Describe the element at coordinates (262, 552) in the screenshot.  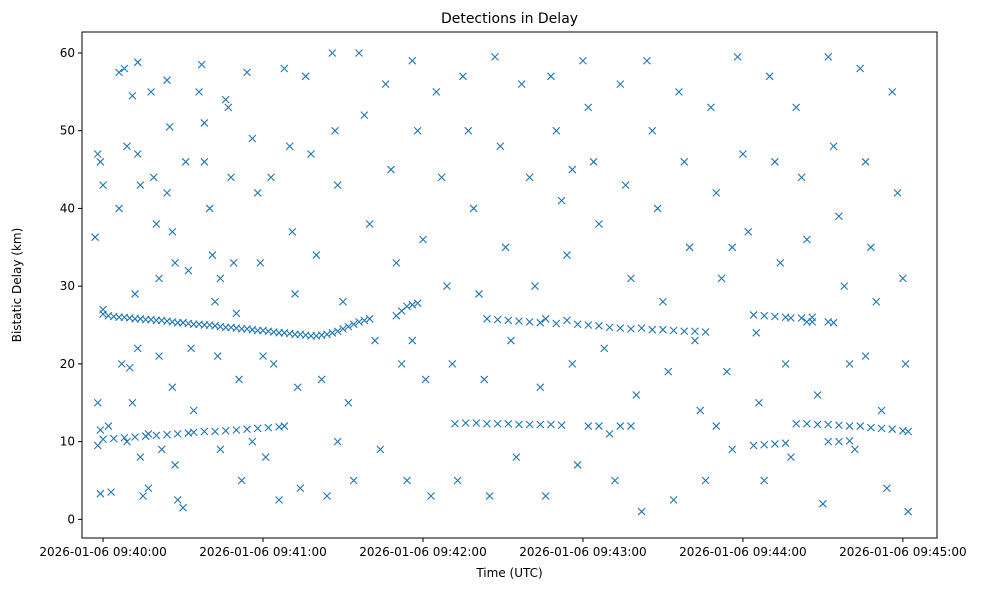
I see `x-tick-label: 2026-01-06 09:41:00` at that location.